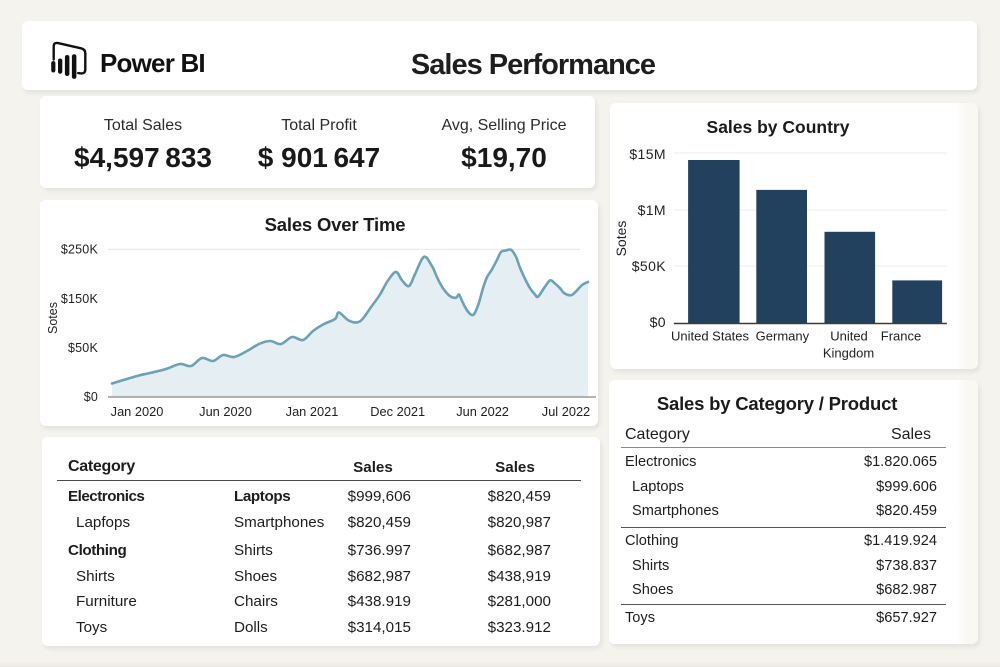  What do you see at coordinates (397, 411) in the screenshot?
I see `svg-text: Dec 2021` at bounding box center [397, 411].